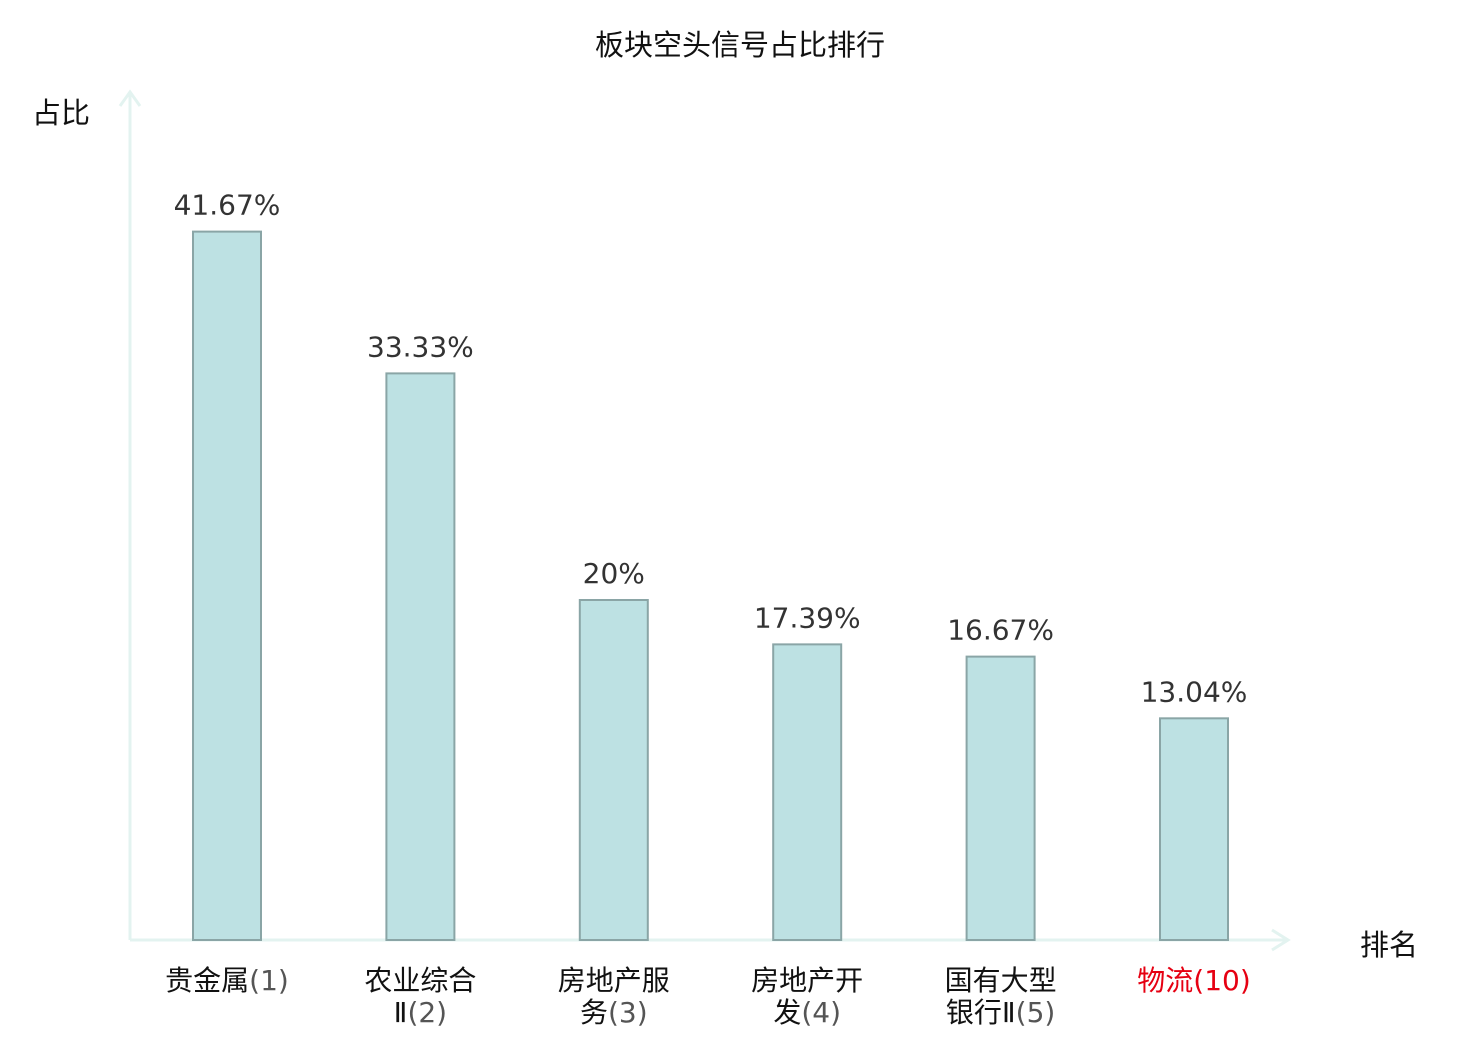  Describe the element at coordinates (420, 996) in the screenshot. I see `category-label-2: 农业综合 Ⅱ(2)` at that location.